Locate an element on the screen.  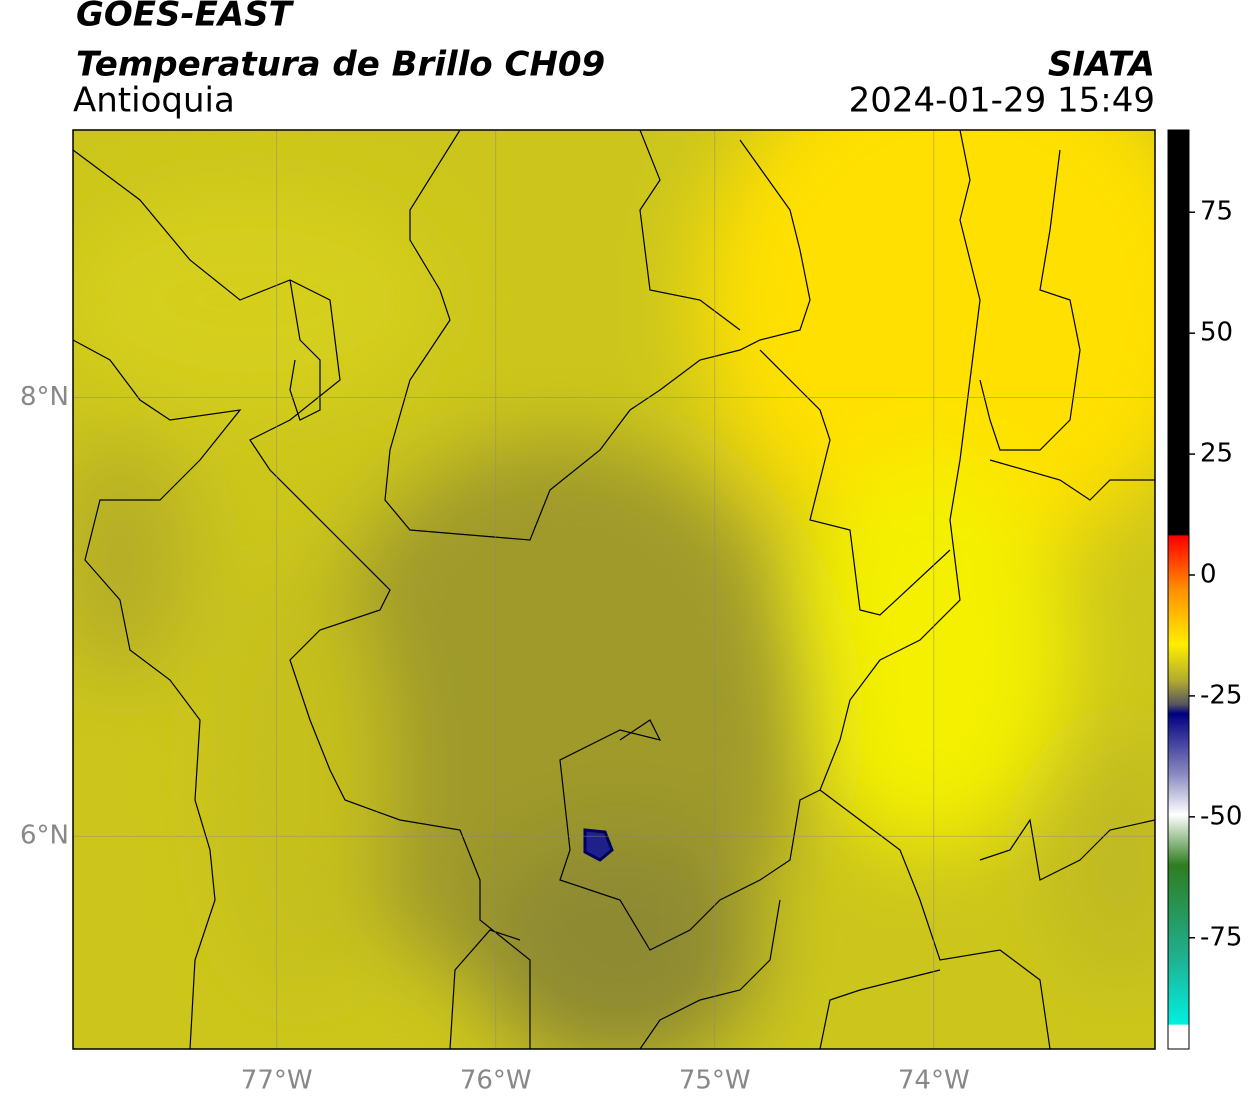
colorbar-tick-label: 0 is located at coordinates (1208, 574).